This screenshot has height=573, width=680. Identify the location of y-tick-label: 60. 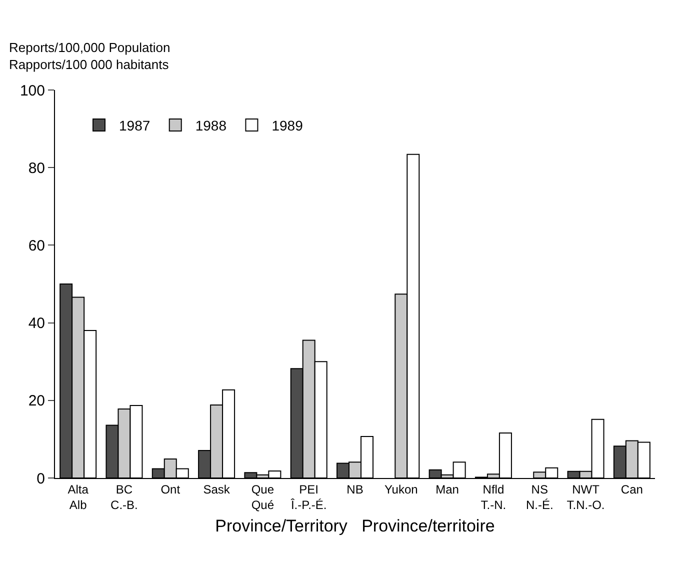
(36, 245).